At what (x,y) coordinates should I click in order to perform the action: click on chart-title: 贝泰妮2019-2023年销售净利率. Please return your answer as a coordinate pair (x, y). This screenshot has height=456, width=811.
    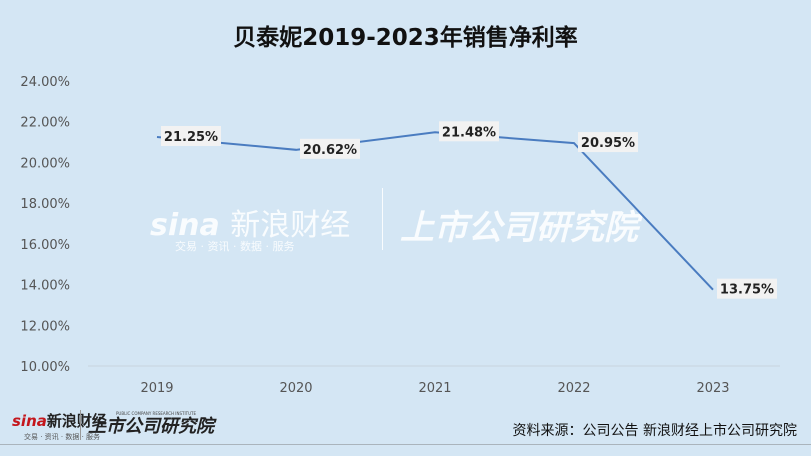
    Looking at the image, I should click on (405, 38).